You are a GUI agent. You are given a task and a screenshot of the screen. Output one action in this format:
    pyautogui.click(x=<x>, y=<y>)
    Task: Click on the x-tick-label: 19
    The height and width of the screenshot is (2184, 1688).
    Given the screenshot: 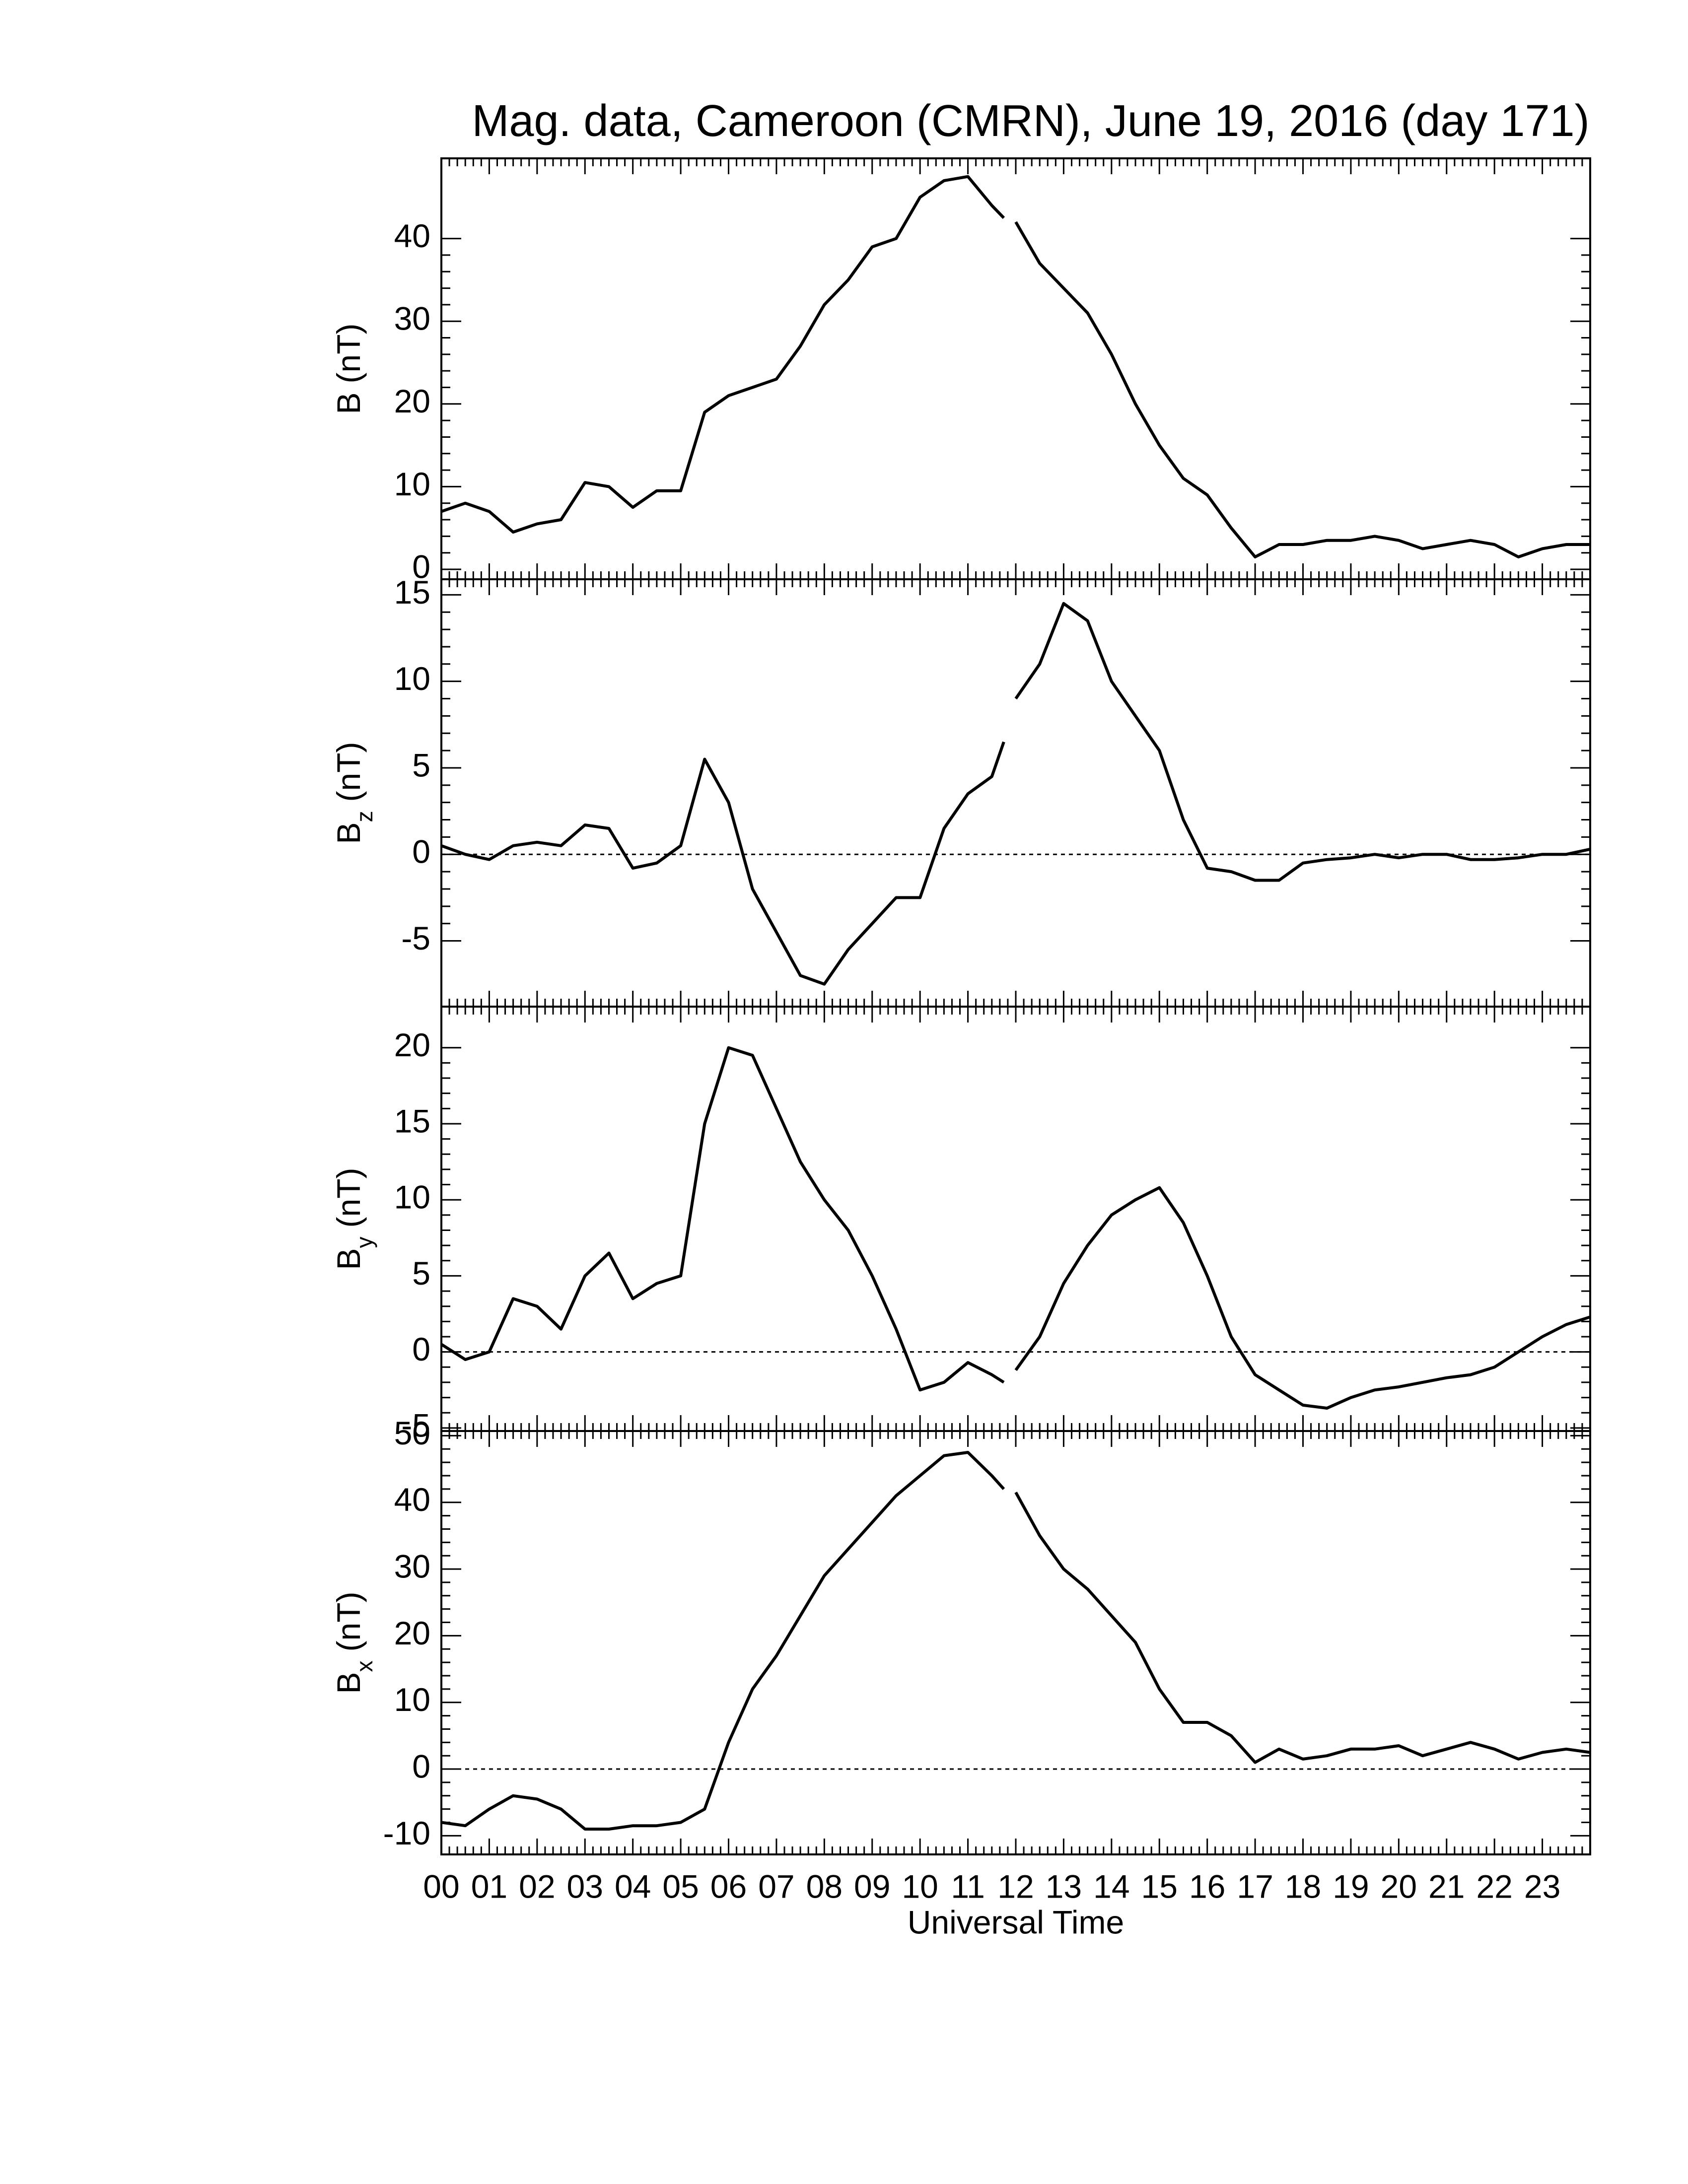 What is the action you would take?
    pyautogui.click(x=1351, y=1886)
    